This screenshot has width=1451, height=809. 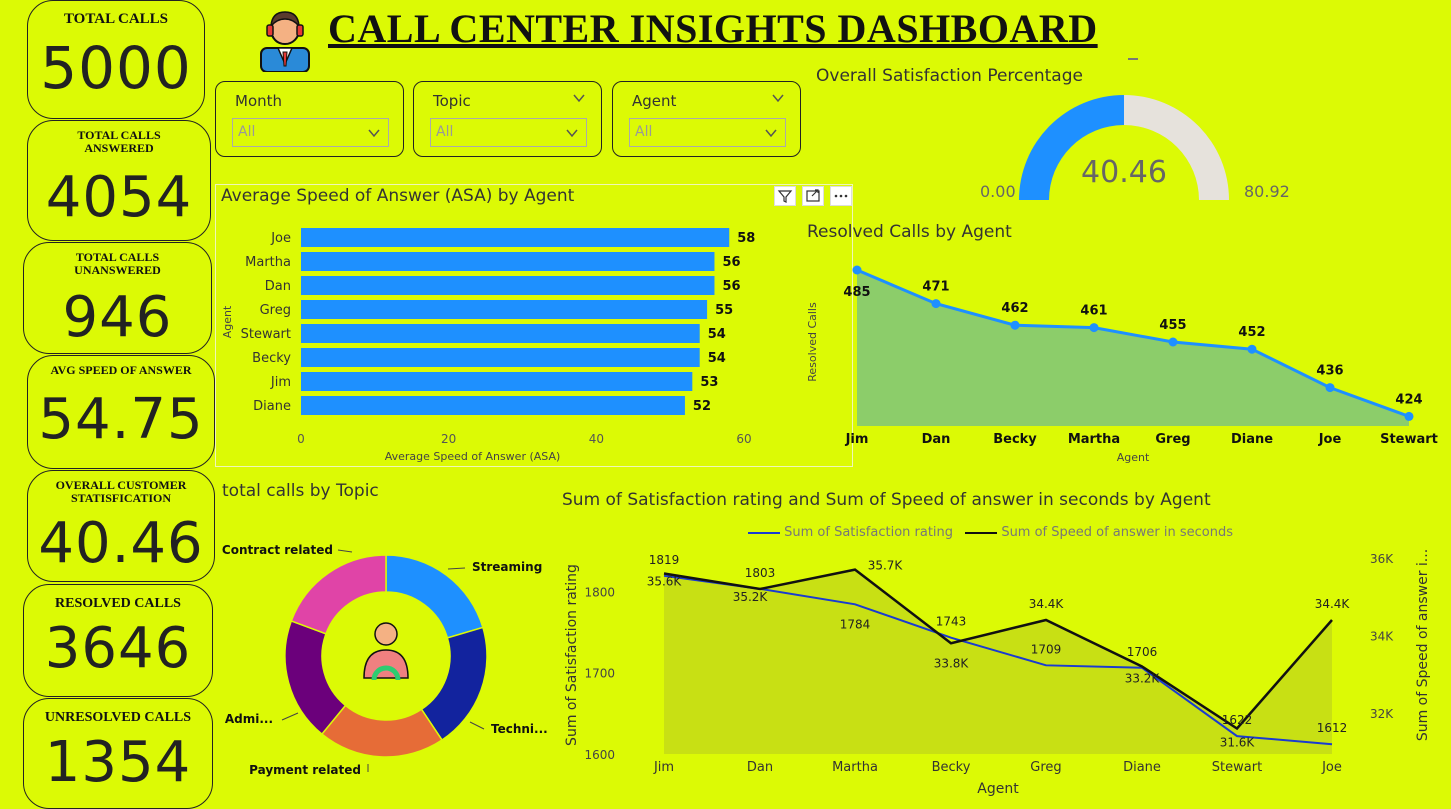 What do you see at coordinates (857, 439) in the screenshot?
I see `resolved-category-label: Jim` at bounding box center [857, 439].